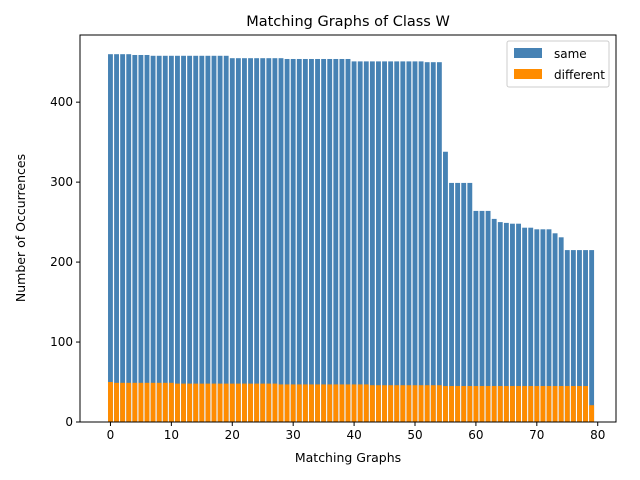  I want to click on y-tick-label-100: 100, so click(61, 342).